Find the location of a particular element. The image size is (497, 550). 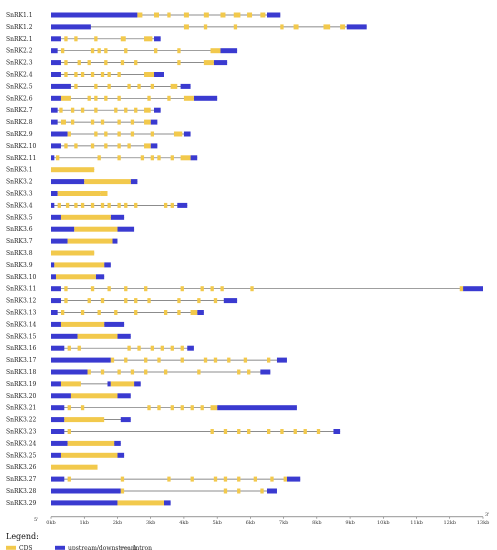

gene-name: SnRK3.5 is located at coordinates (19, 217).